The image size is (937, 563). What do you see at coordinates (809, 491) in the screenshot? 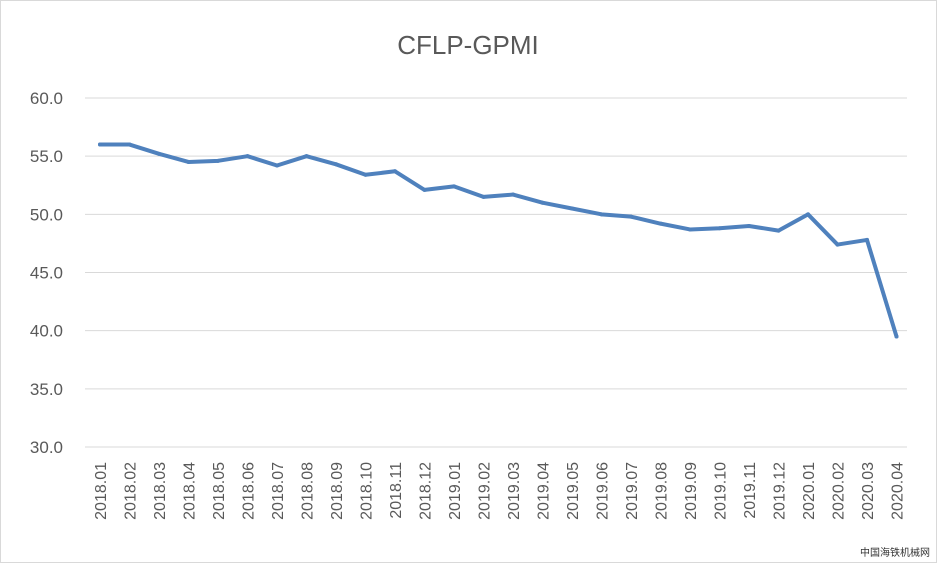
I see `x-tick-label: 2020.01` at bounding box center [809, 491].